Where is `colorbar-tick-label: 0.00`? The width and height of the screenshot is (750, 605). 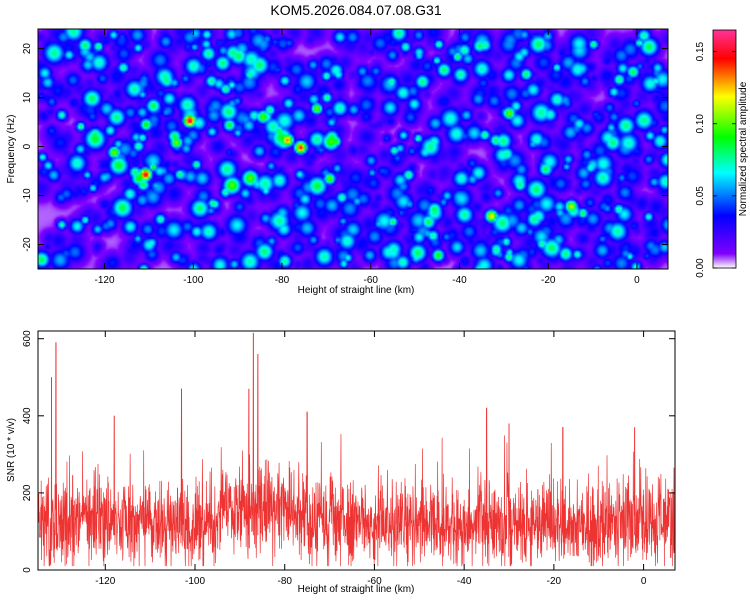
colorbar-tick-label: 0.00 is located at coordinates (700, 268).